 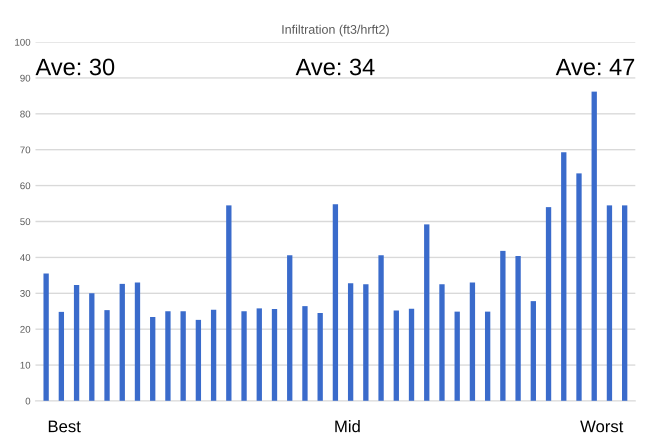 I want to click on y-tick-label: 50, so click(x=25, y=222).